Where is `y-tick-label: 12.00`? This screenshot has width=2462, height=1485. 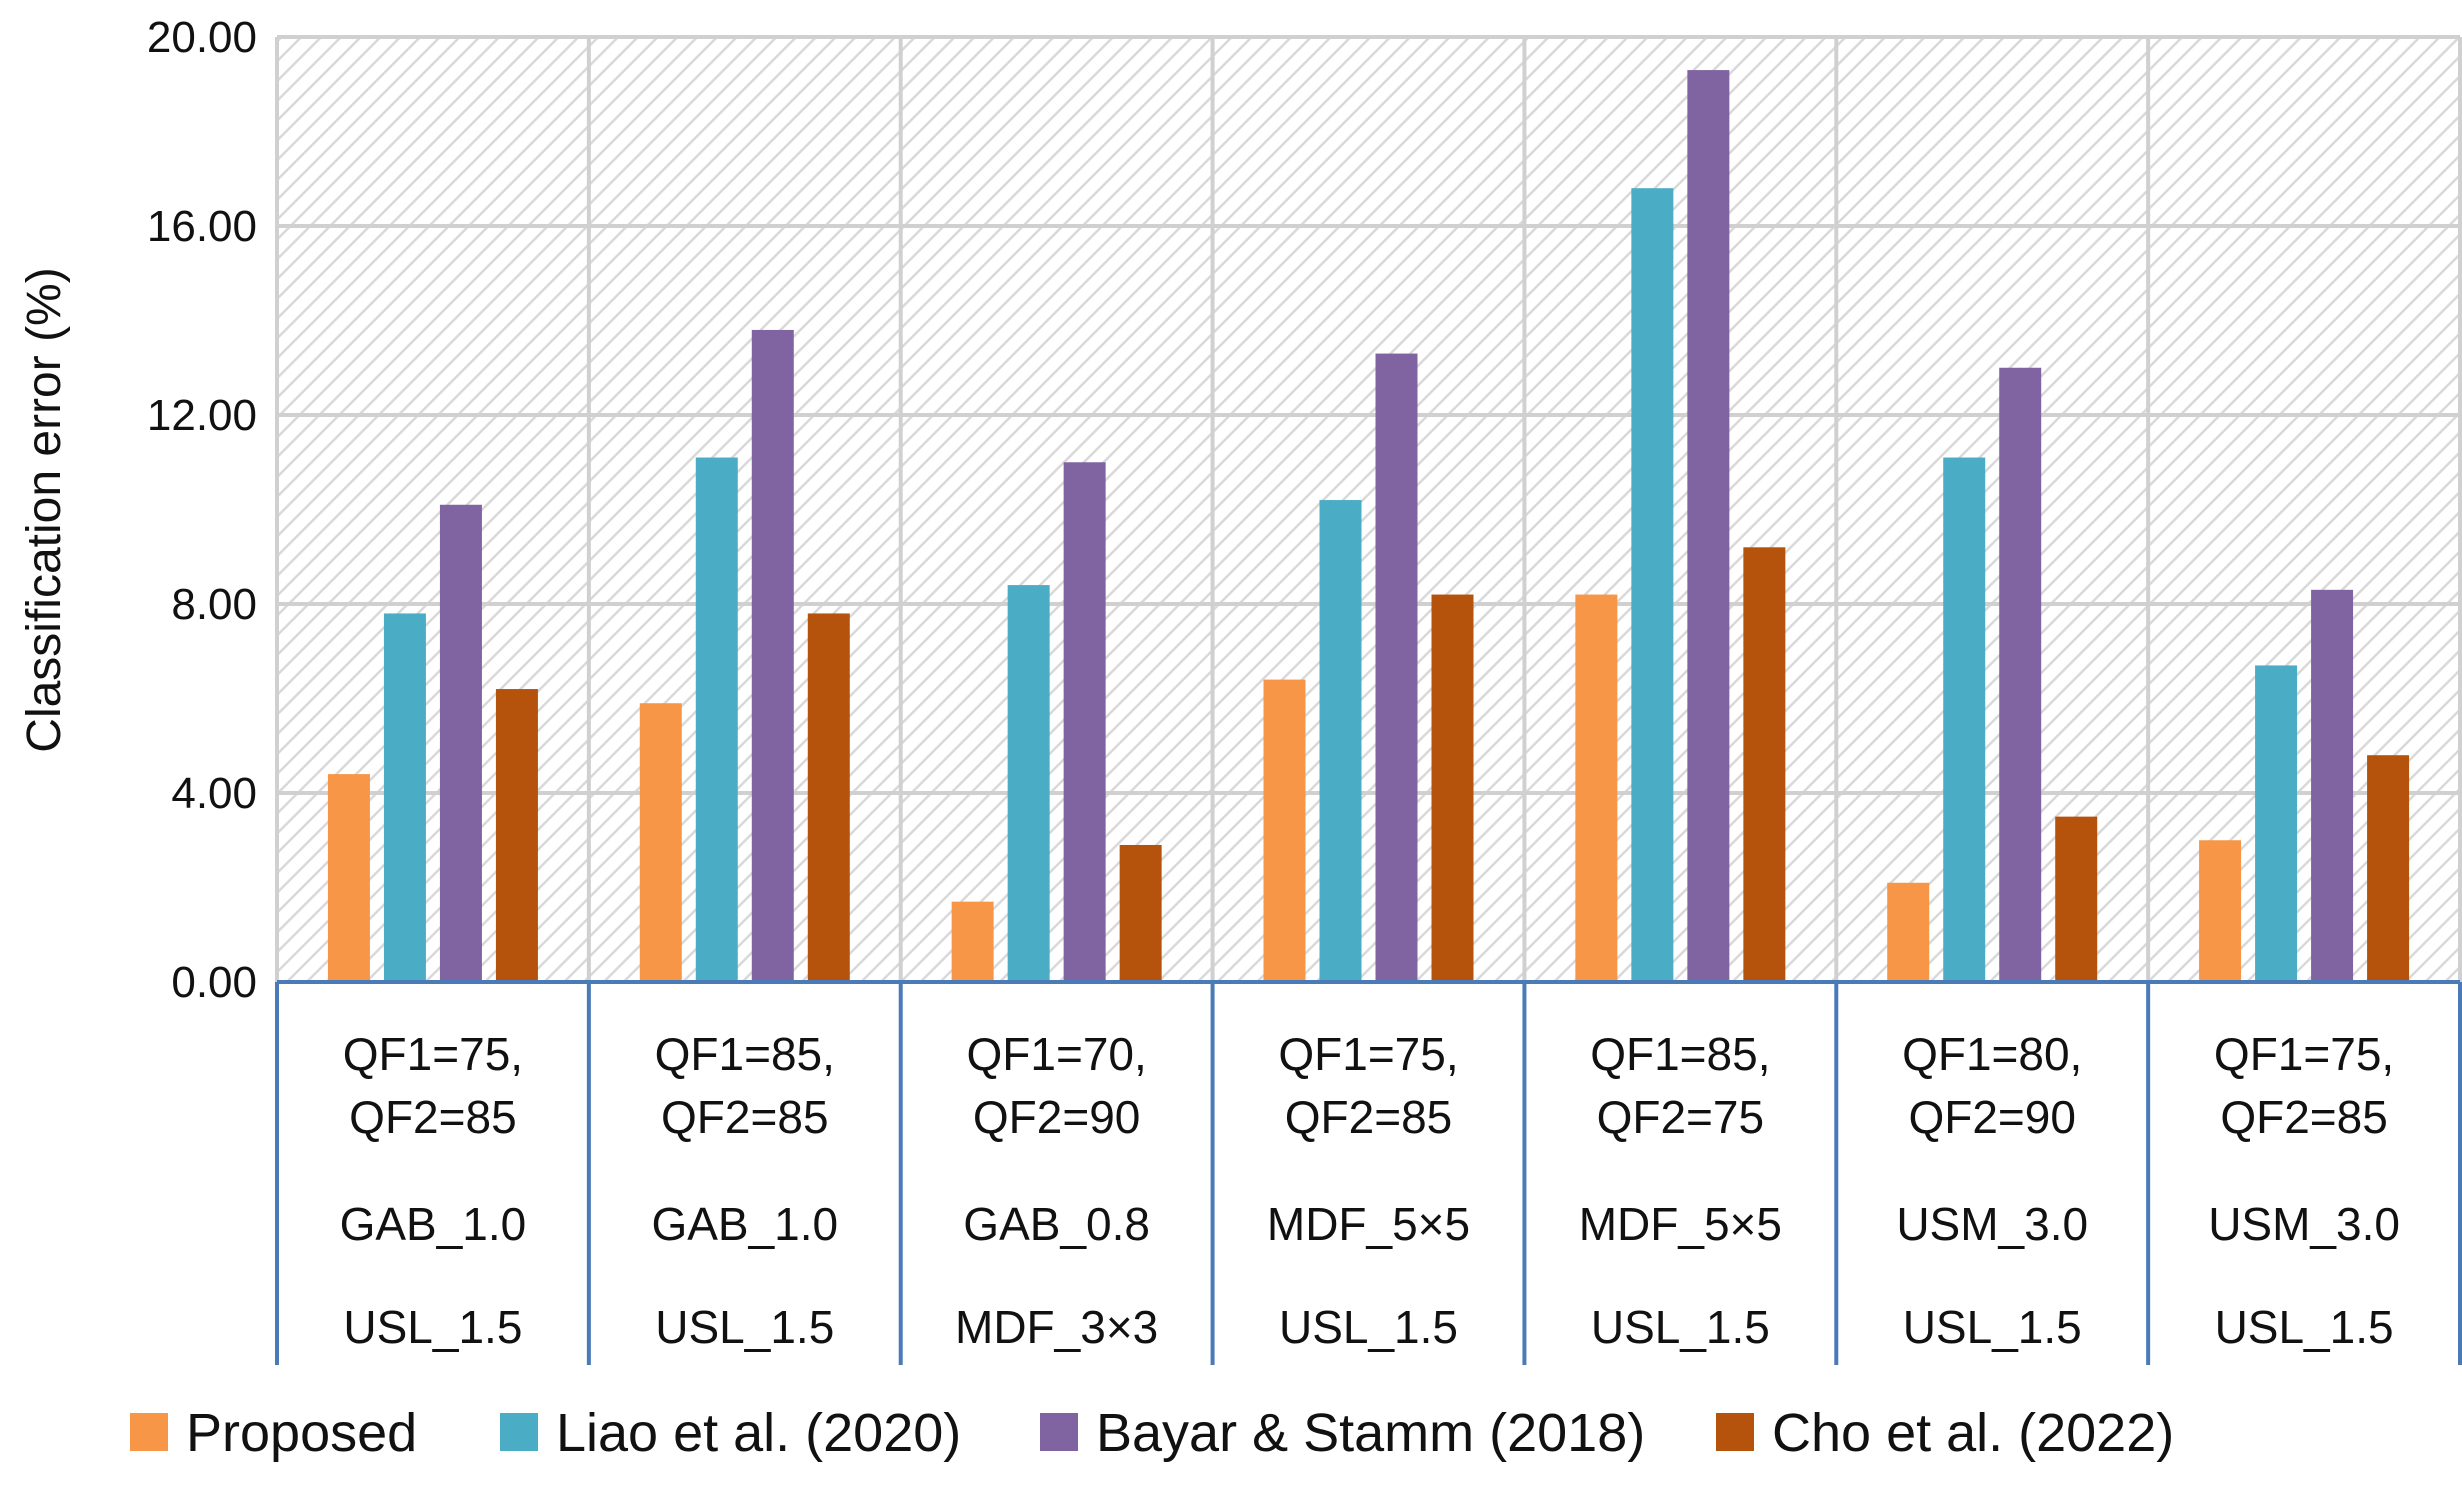
y-tick-label: 12.00 is located at coordinates (202, 415).